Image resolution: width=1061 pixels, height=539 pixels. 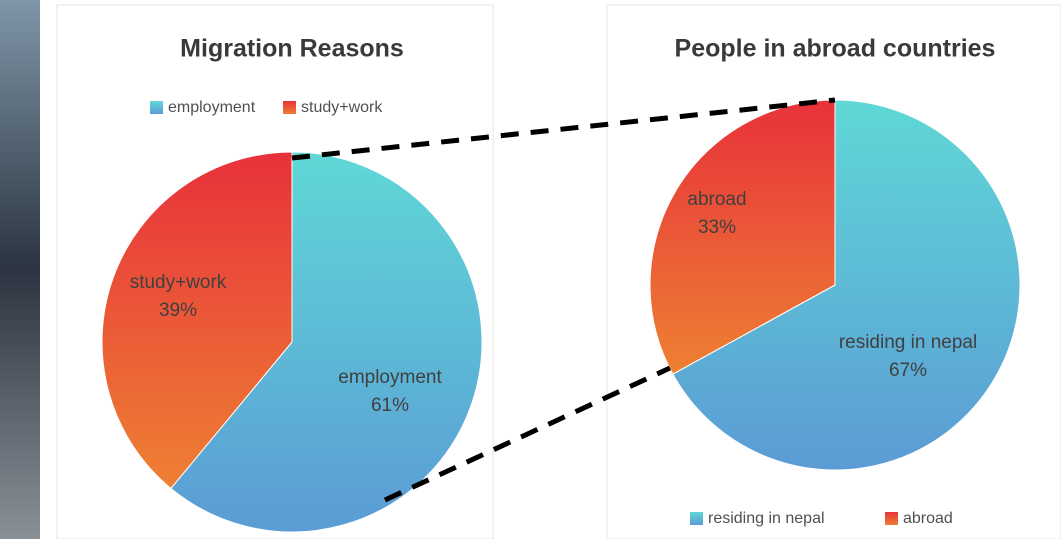 I want to click on chart-title: Migration Reasons, so click(x=292, y=49).